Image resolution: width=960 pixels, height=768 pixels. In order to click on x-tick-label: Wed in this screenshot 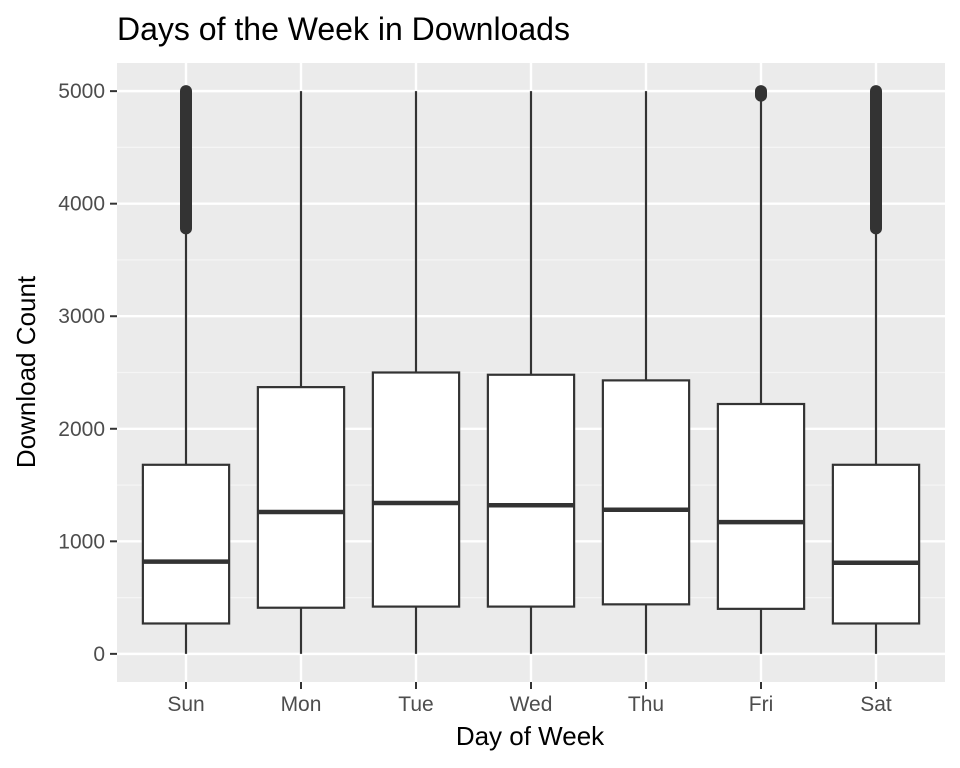, I will do `click(531, 704)`.